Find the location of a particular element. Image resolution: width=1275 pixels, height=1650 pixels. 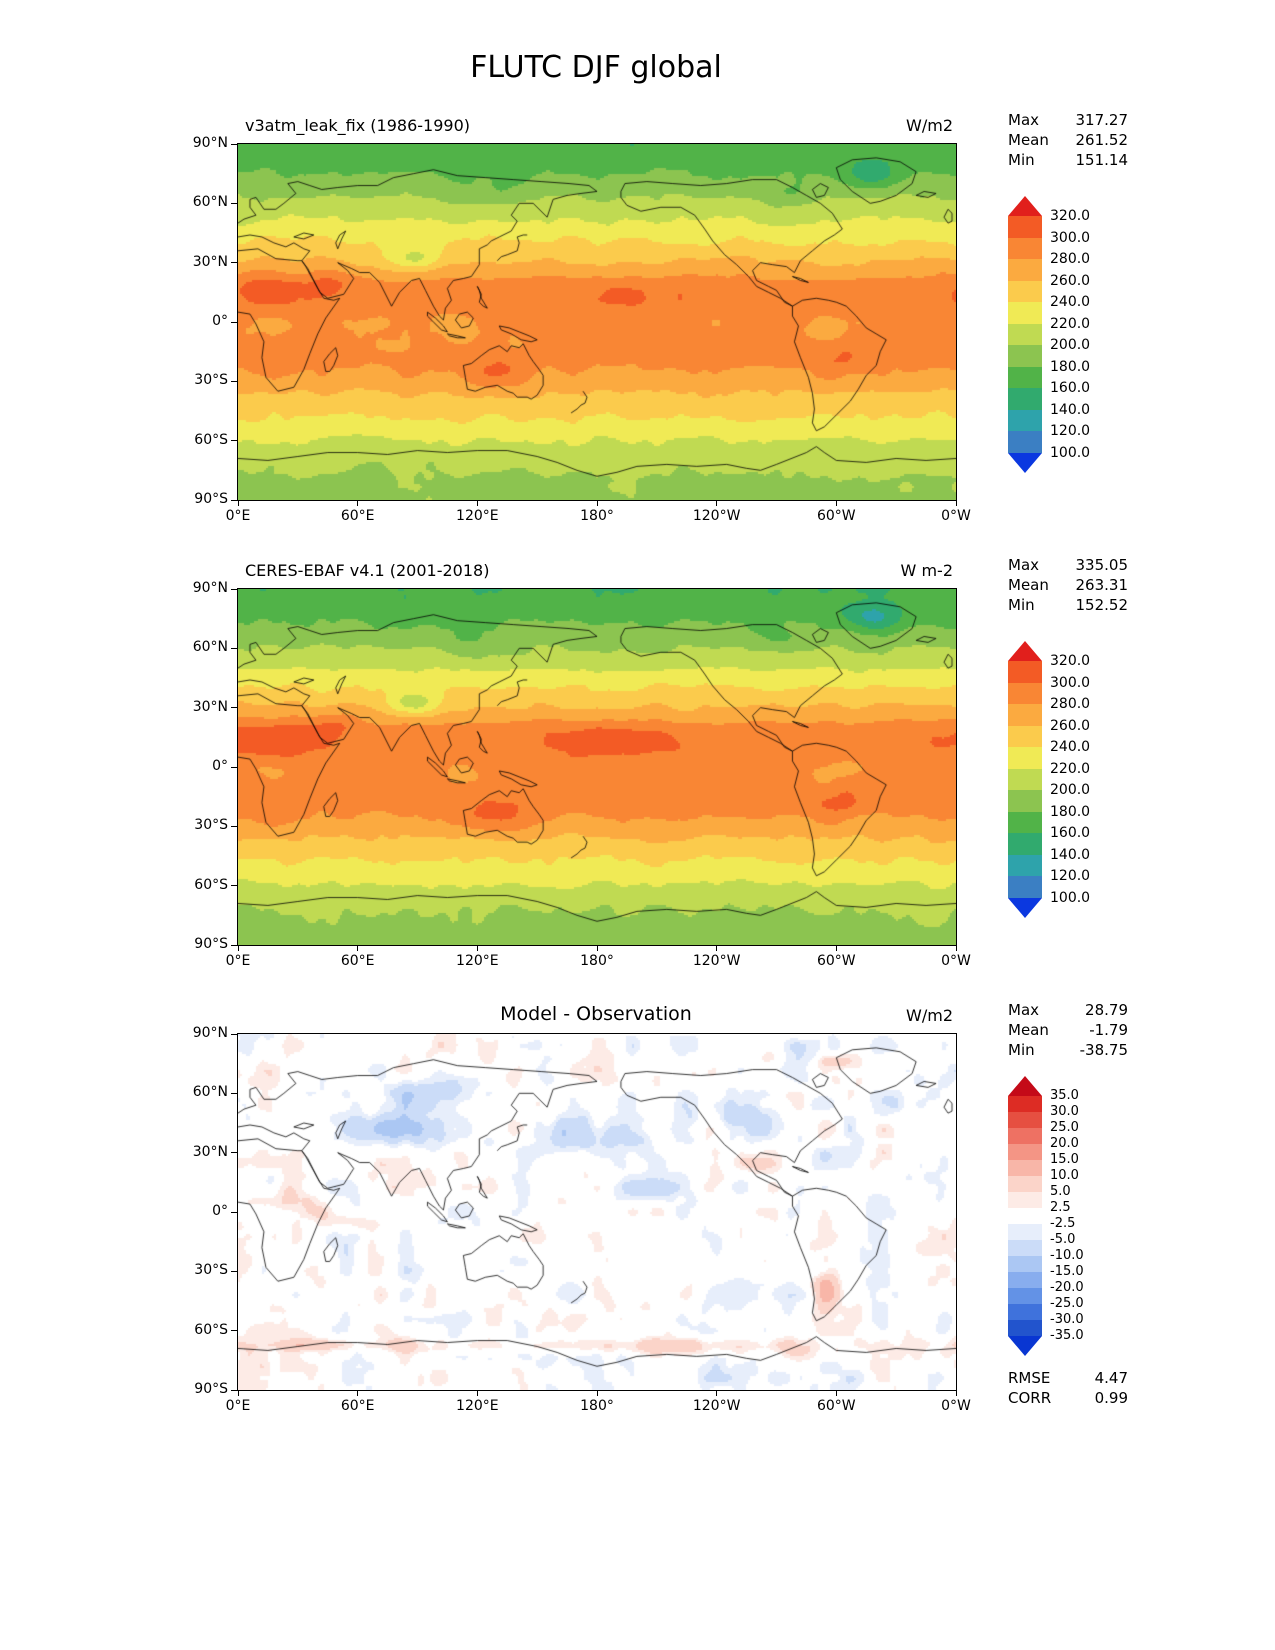

colorbar-tick-label: -5.0 is located at coordinates (1063, 1239).